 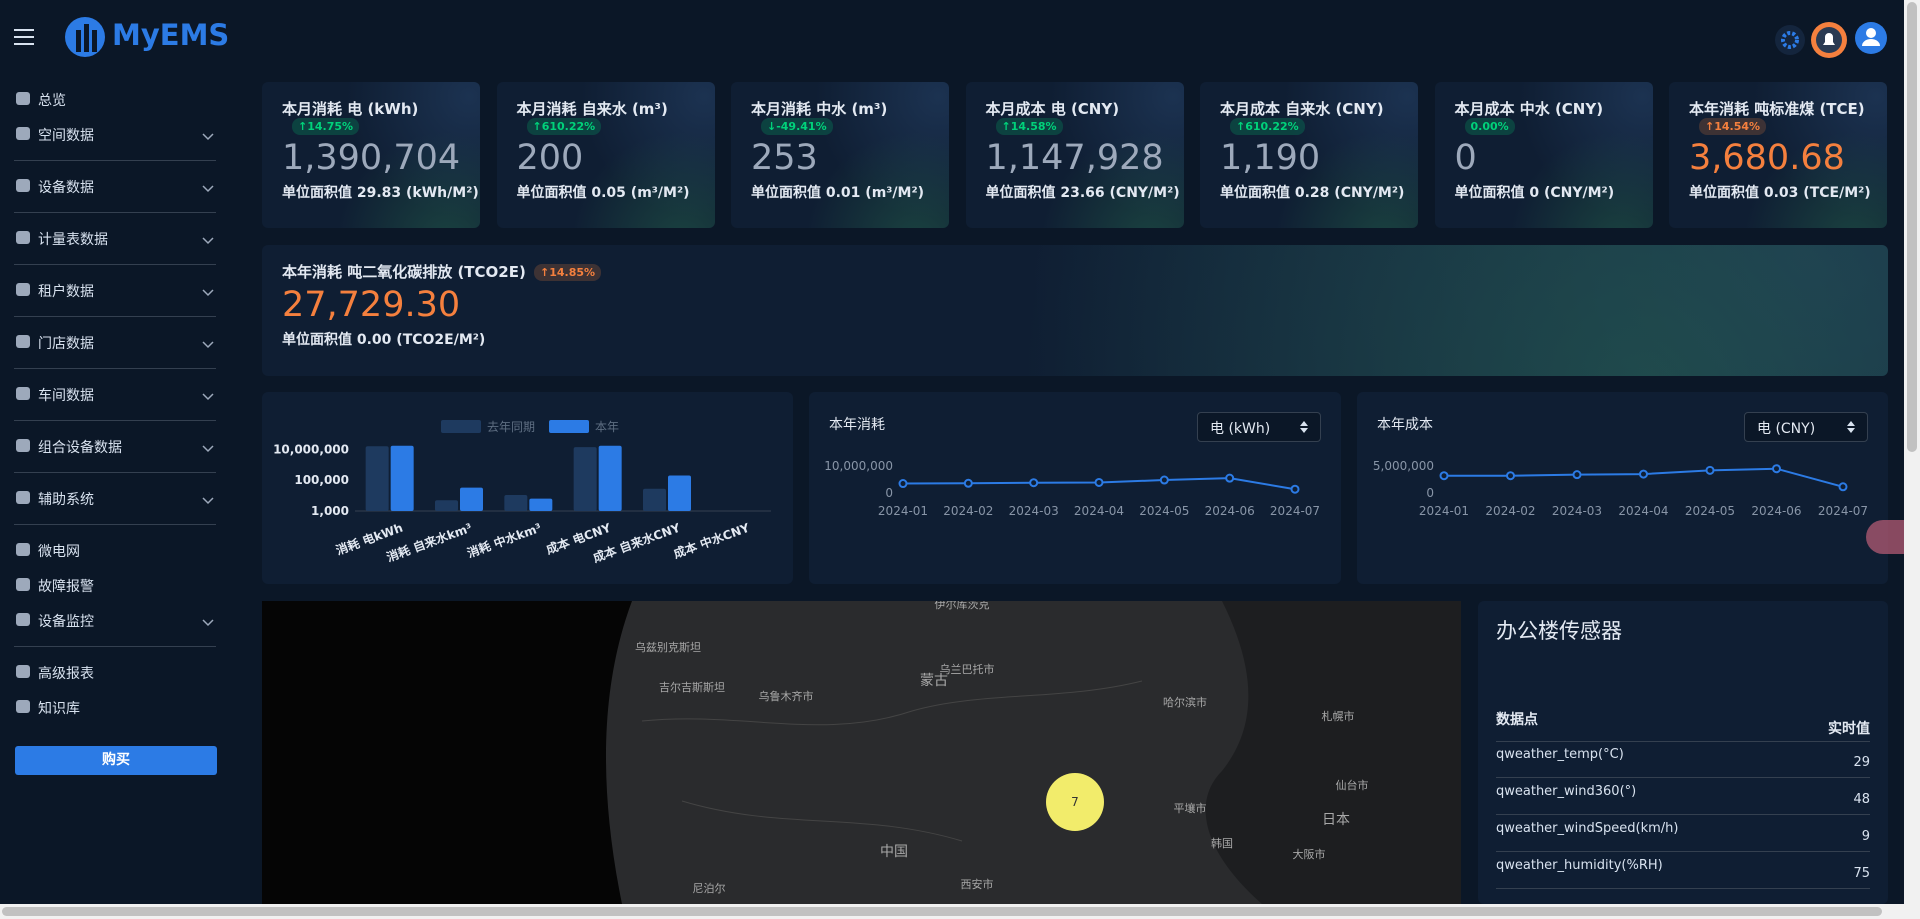 I want to click on card-title: 本月成本 电 (CNY), so click(x=1052, y=109).